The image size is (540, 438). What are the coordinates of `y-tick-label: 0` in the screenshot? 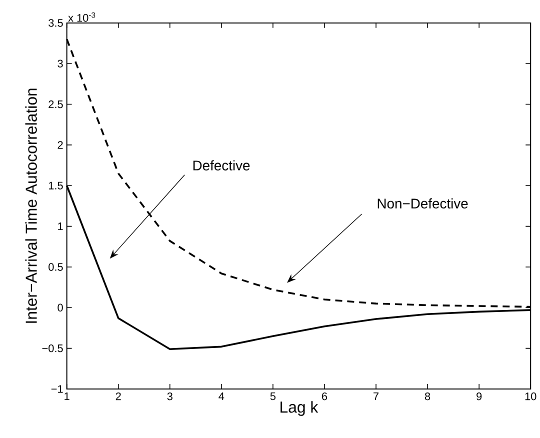 It's located at (60, 308).